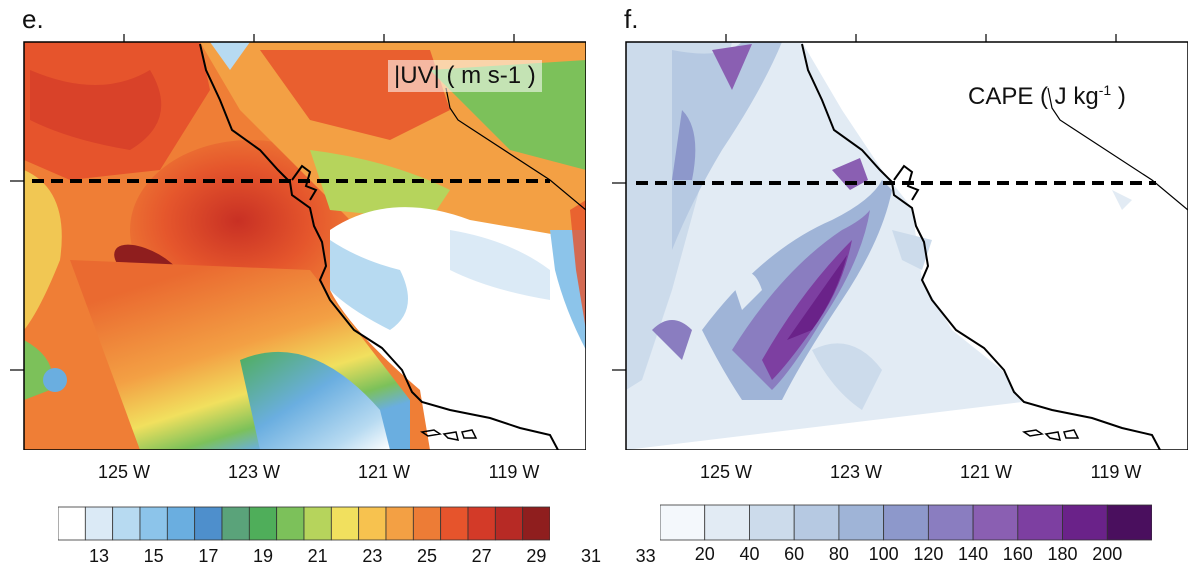 This screenshot has height=572, width=1200. I want to click on colorbar-label: 100, so click(883, 554).